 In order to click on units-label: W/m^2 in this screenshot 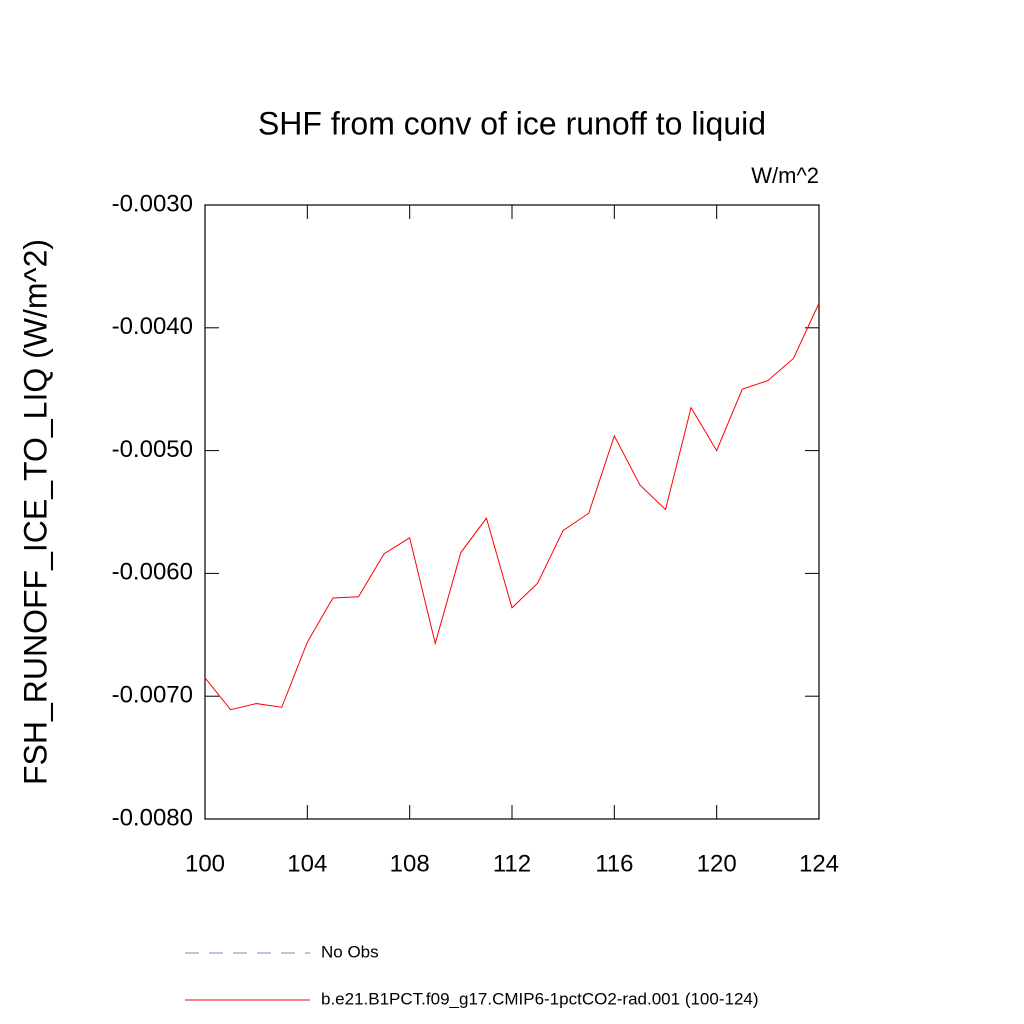, I will do `click(785, 175)`.